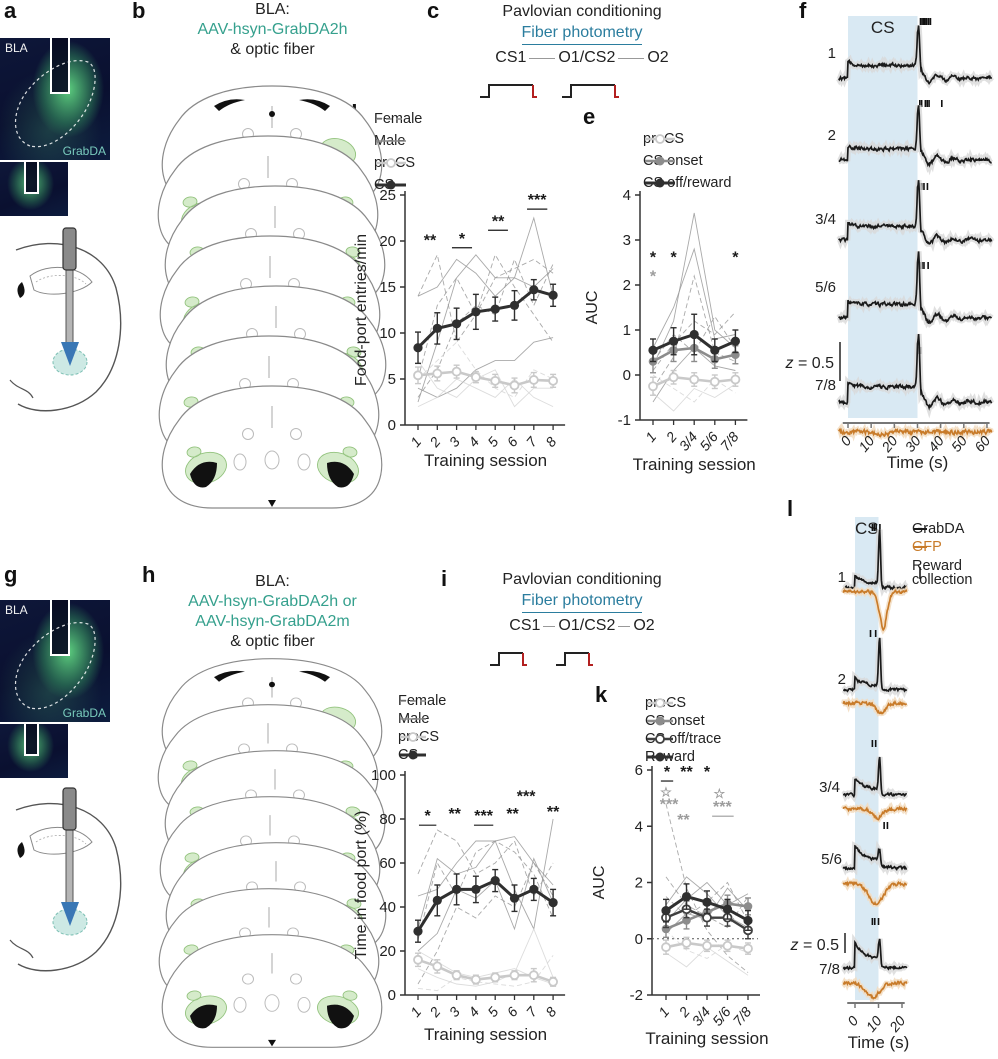  What do you see at coordinates (532, 441) in the screenshot?
I see `svg-text: 7` at bounding box center [532, 441].